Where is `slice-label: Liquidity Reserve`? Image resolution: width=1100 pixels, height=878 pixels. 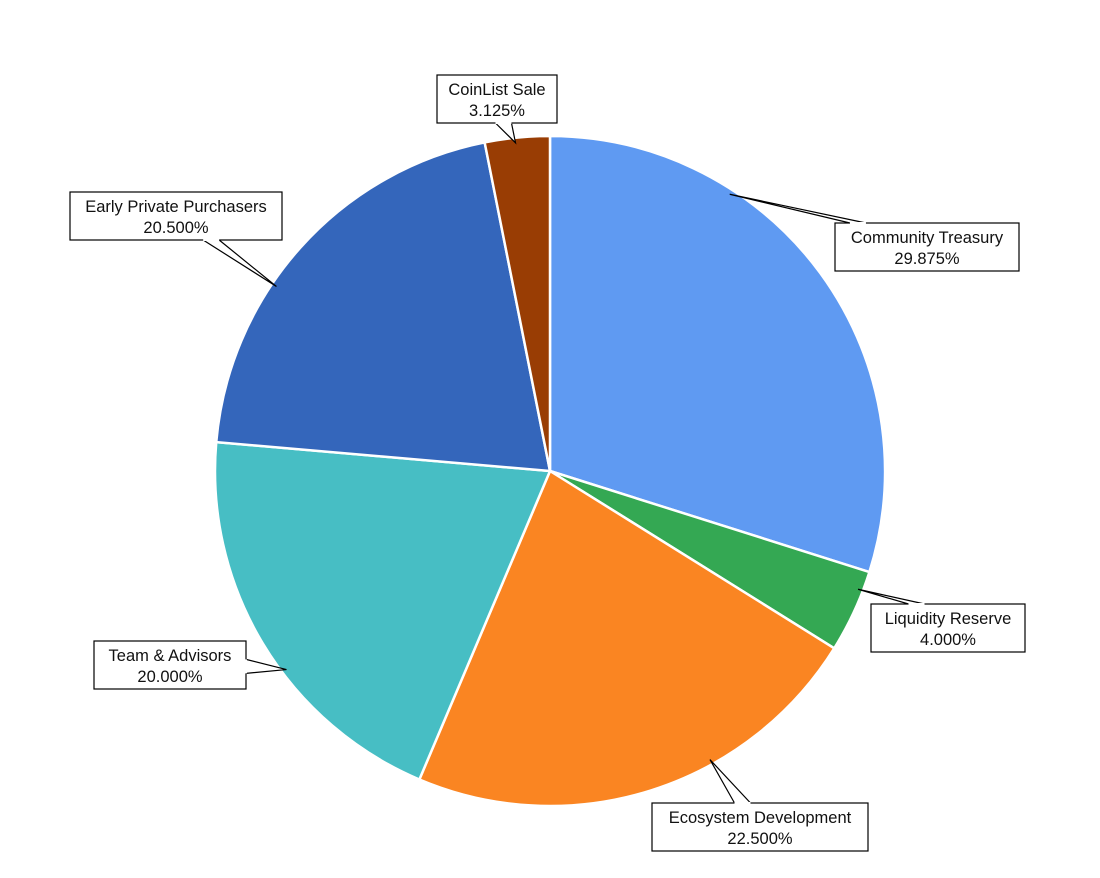
slice-label: Liquidity Reserve is located at coordinates (948, 619).